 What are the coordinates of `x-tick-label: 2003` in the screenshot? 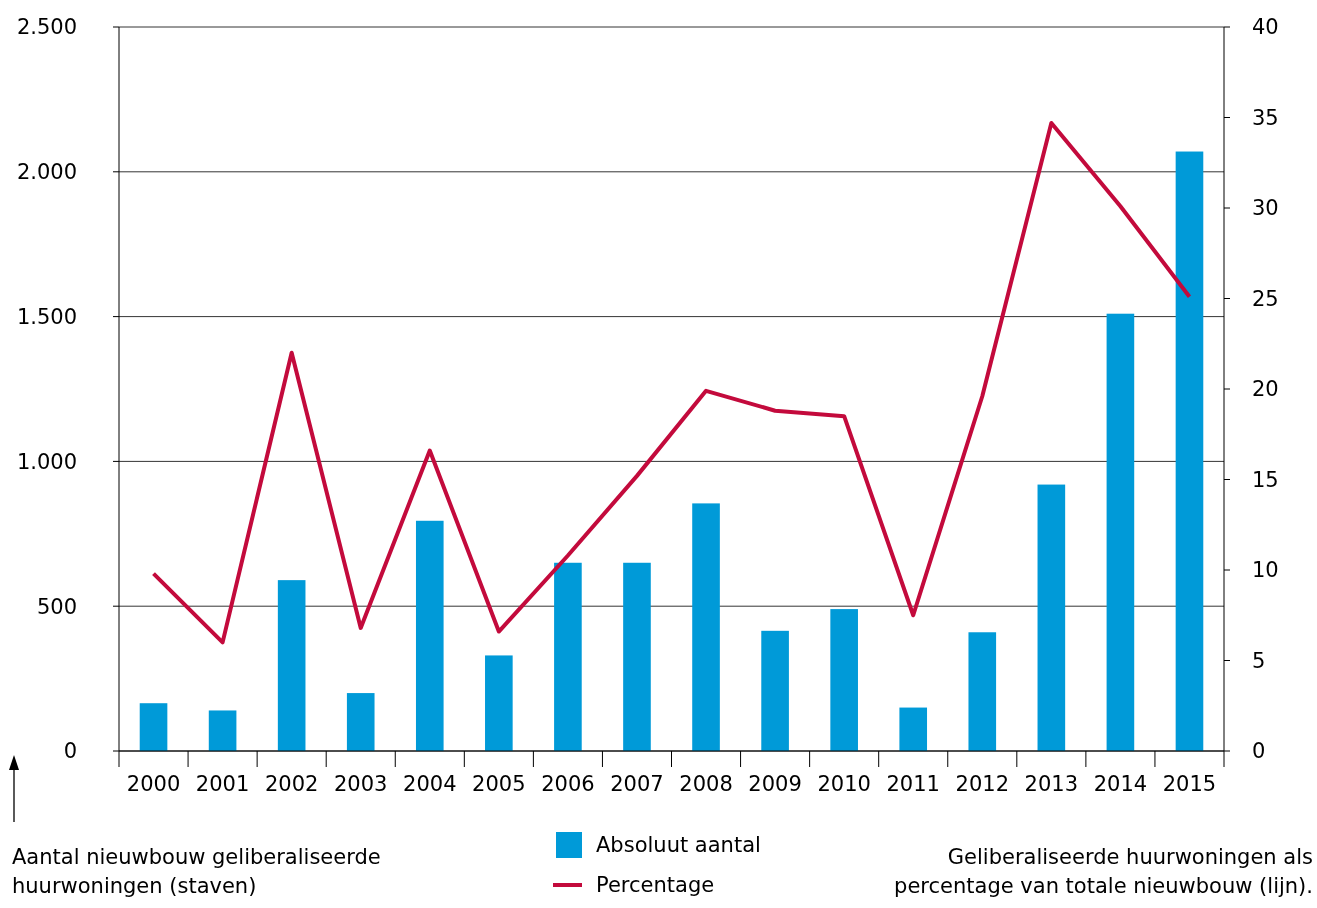 It's located at (360, 784).